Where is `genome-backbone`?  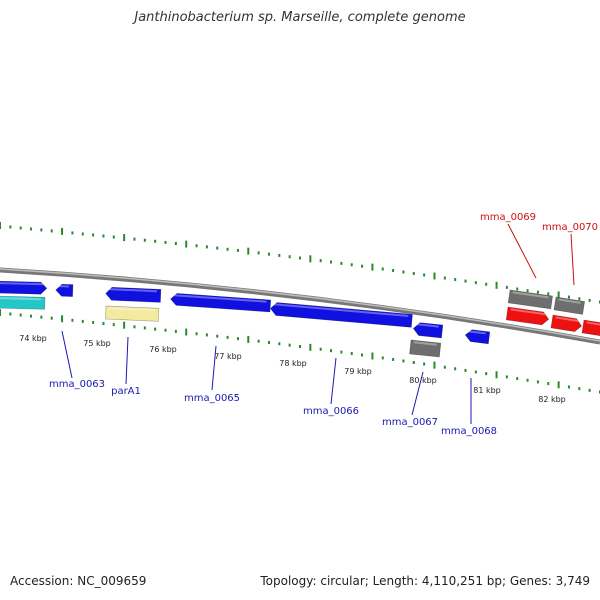 genome-backbone is located at coordinates (300, 306).